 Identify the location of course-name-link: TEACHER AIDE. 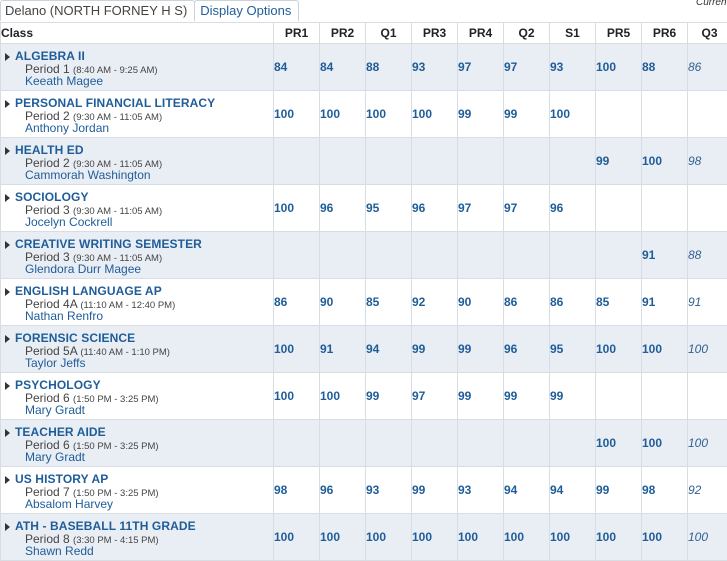
(60, 432).